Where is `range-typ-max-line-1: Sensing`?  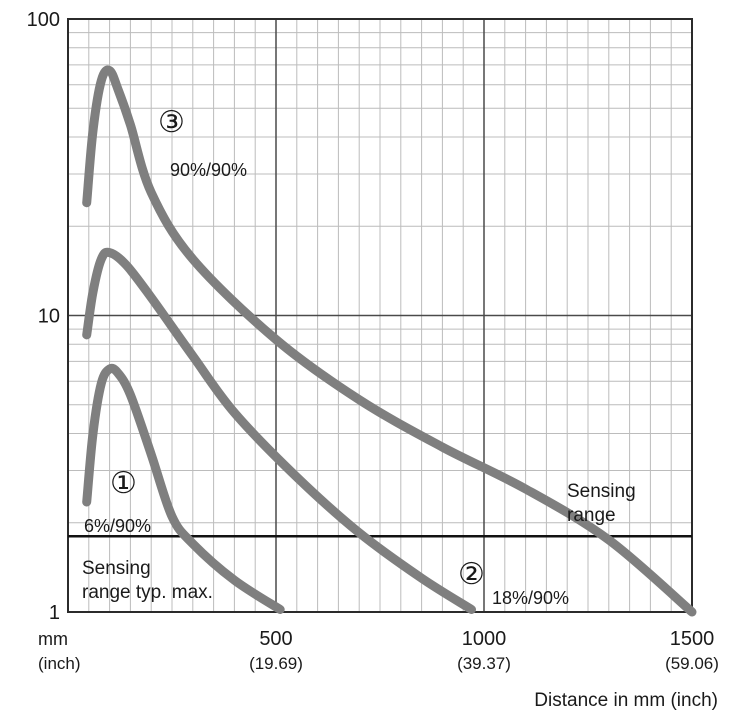 range-typ-max-line-1: Sensing is located at coordinates (116, 568).